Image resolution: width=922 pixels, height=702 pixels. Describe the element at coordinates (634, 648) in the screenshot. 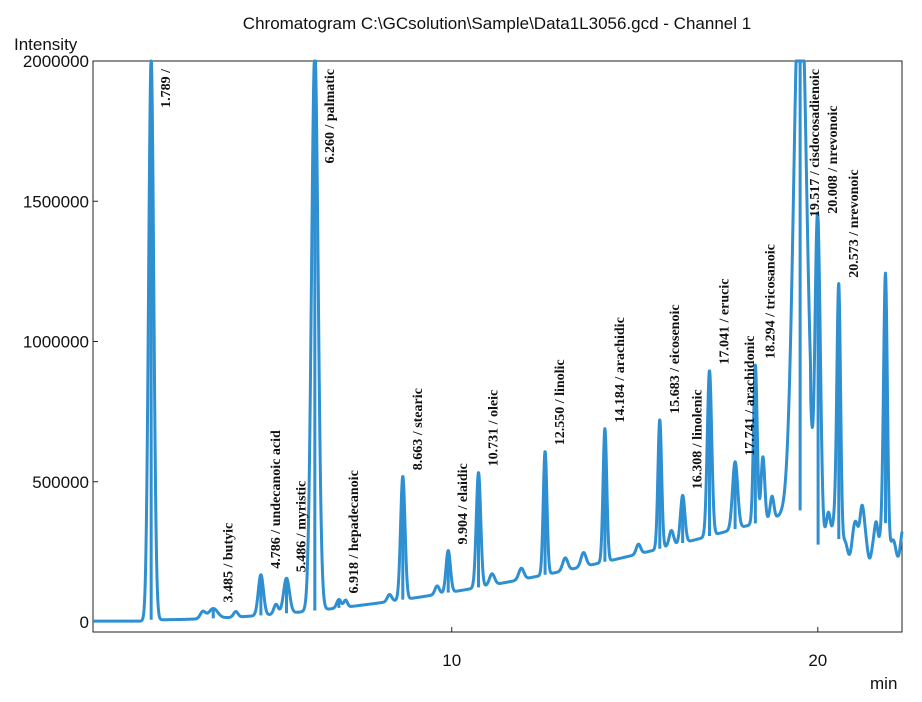

I see `x-axis: 10 20` at that location.